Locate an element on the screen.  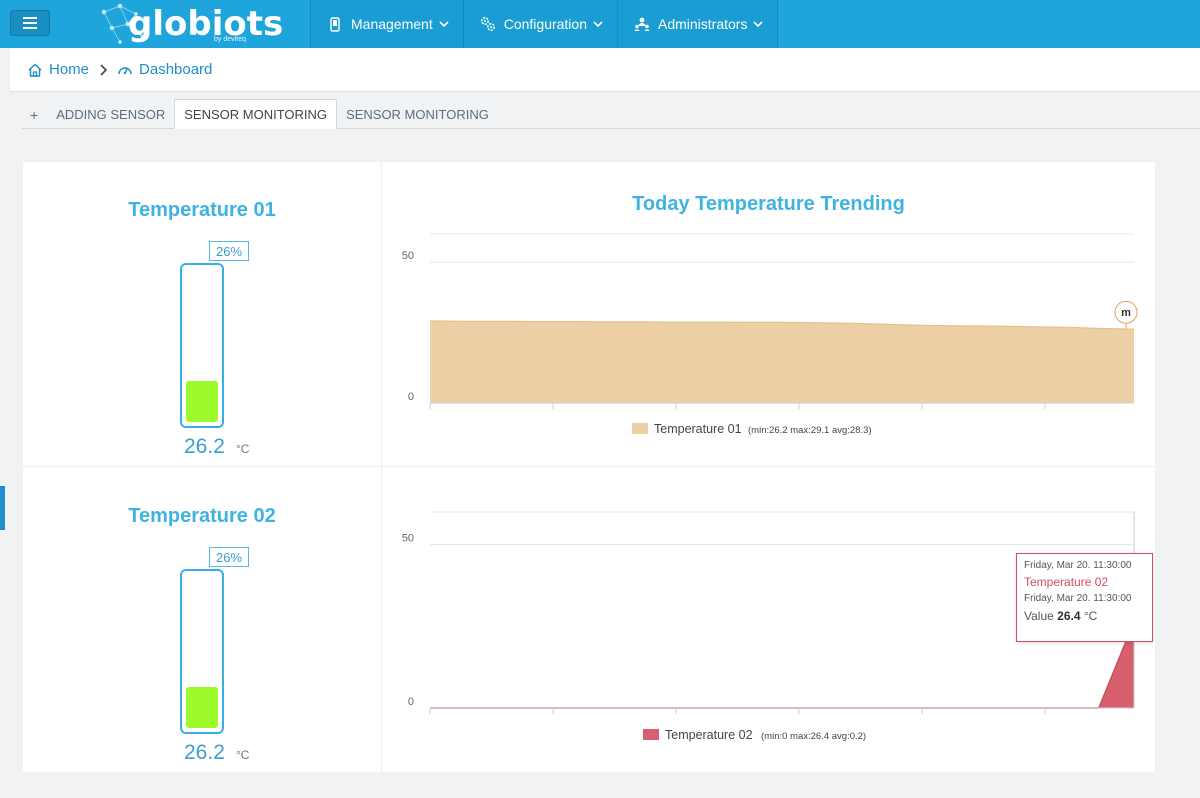
add-tab-button: + is located at coordinates (34, 114).